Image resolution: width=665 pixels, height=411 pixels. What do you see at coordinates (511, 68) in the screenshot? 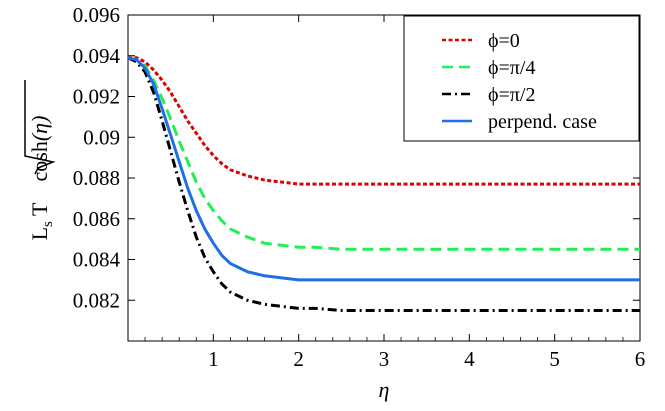
I see `legend-label-1: ϕ=π/4` at bounding box center [511, 68].